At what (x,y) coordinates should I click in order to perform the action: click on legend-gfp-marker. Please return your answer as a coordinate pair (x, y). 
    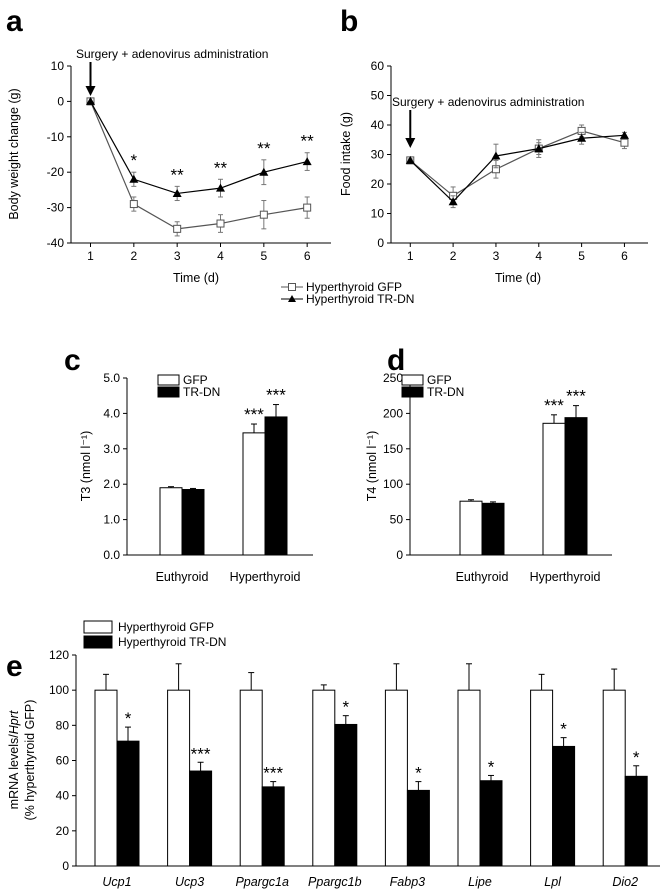
    Looking at the image, I should click on (292, 287).